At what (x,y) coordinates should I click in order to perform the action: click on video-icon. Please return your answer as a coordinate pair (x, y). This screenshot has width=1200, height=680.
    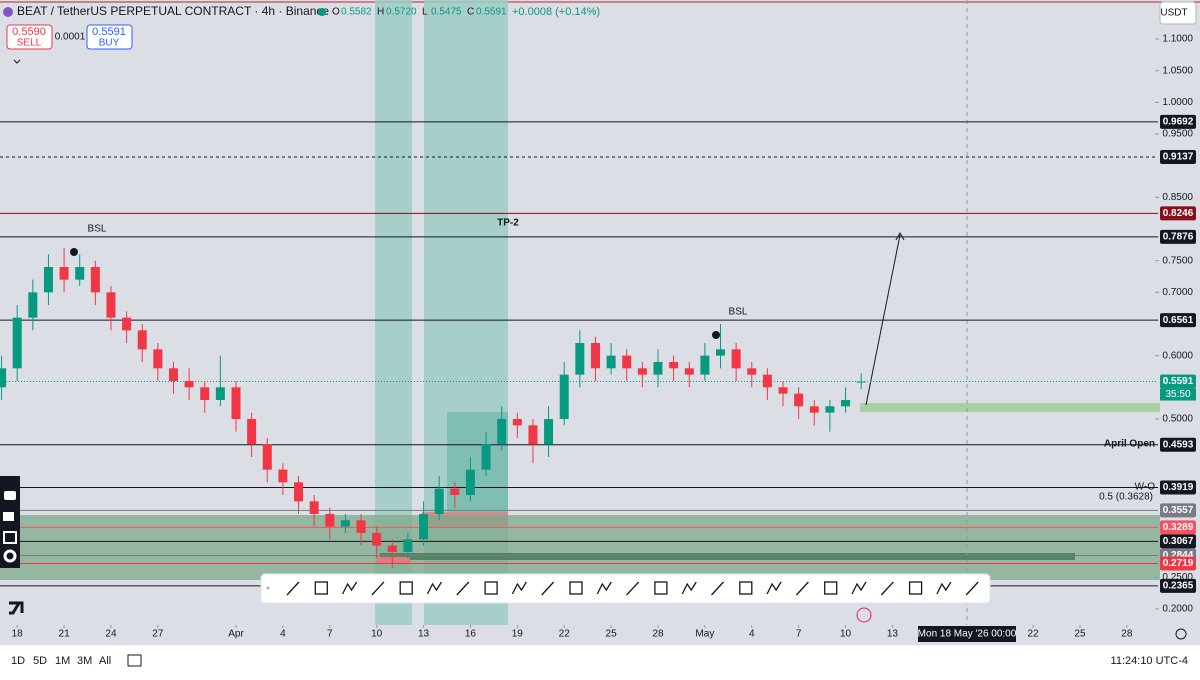
    Looking at the image, I should click on (8, 516).